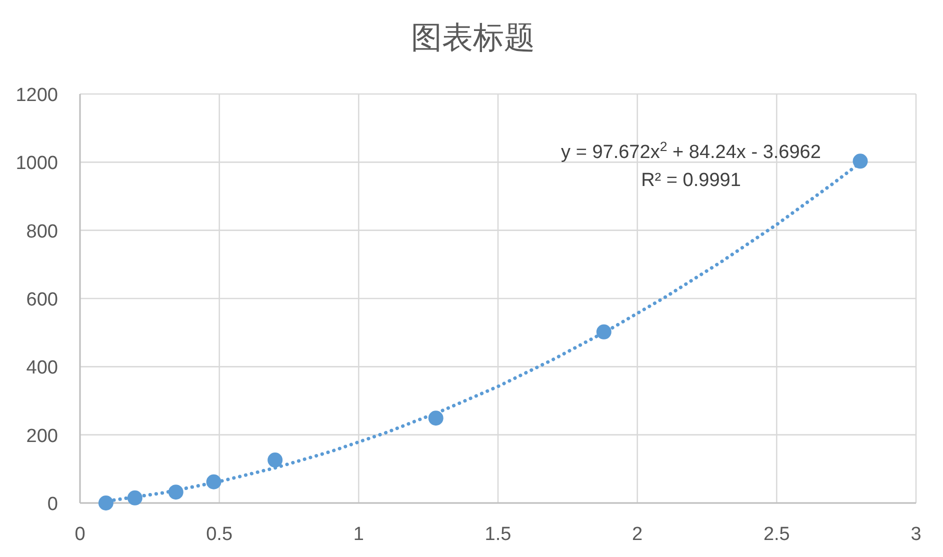 Image resolution: width=943 pixels, height=557 pixels. What do you see at coordinates (37, 163) in the screenshot?
I see `y-tick-label: 1000` at bounding box center [37, 163].